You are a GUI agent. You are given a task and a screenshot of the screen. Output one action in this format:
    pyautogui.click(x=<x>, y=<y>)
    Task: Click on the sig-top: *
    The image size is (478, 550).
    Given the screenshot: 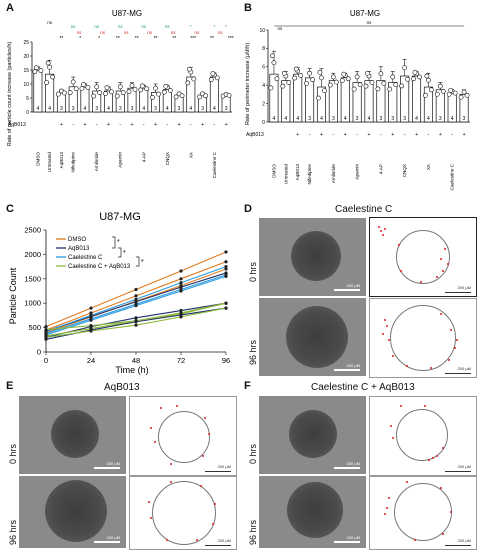 What is the action you would take?
    pyautogui.click(x=214, y=26)
    